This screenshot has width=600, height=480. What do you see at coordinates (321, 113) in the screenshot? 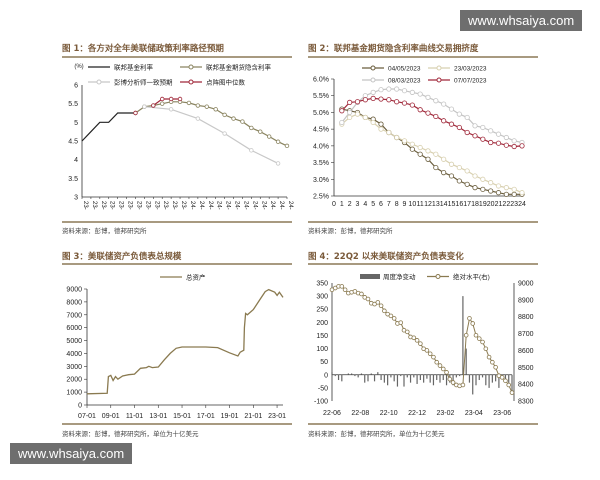
I see `y-tick-label: 5.0%` at bounding box center [321, 113].